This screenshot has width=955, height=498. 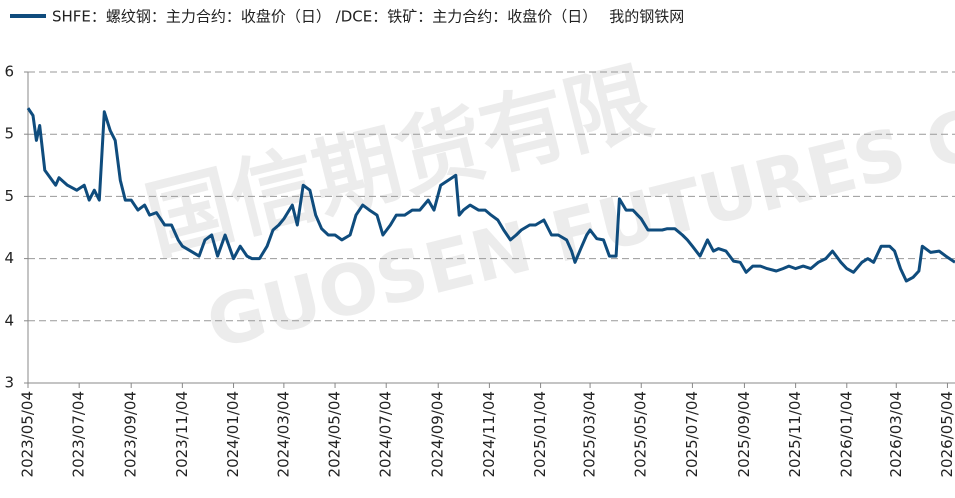 I want to click on x-tick-label: 2025/07/04, so click(x=692, y=434).